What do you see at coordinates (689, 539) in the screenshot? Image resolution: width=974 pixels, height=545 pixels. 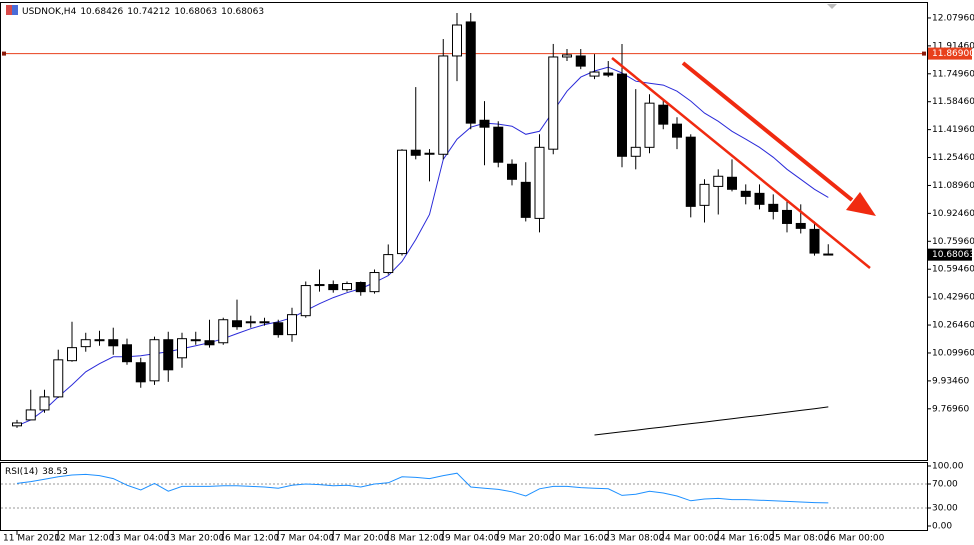 I see `x-tick-label: 24 Mar 00:00` at bounding box center [689, 539].